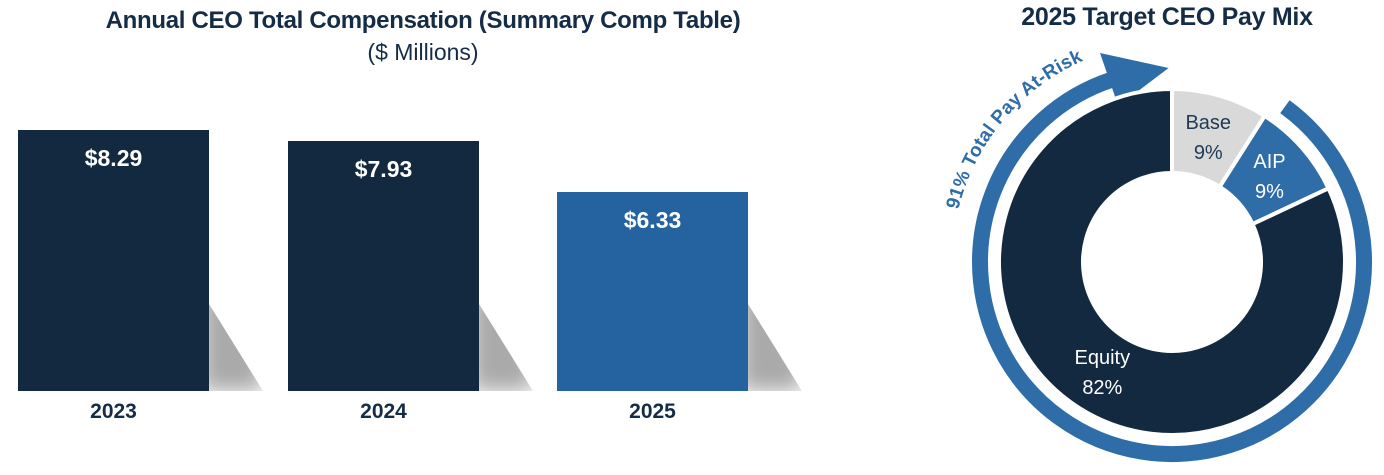  Describe the element at coordinates (1167, 17) in the screenshot. I see `donut-chart-title: 2025 Target CEO Pay Mix` at that location.